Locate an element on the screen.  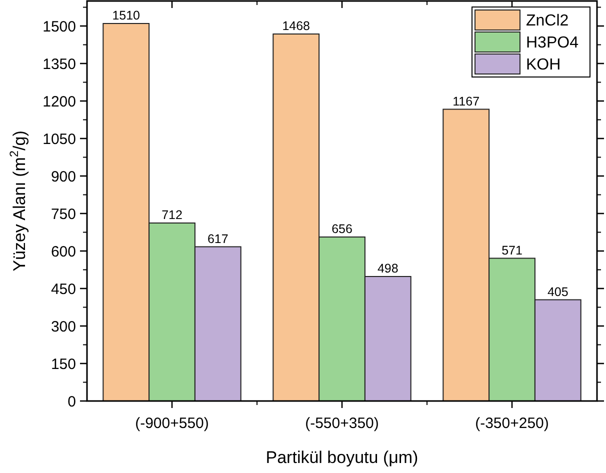
legend-label: H3PO4 is located at coordinates (552, 43).